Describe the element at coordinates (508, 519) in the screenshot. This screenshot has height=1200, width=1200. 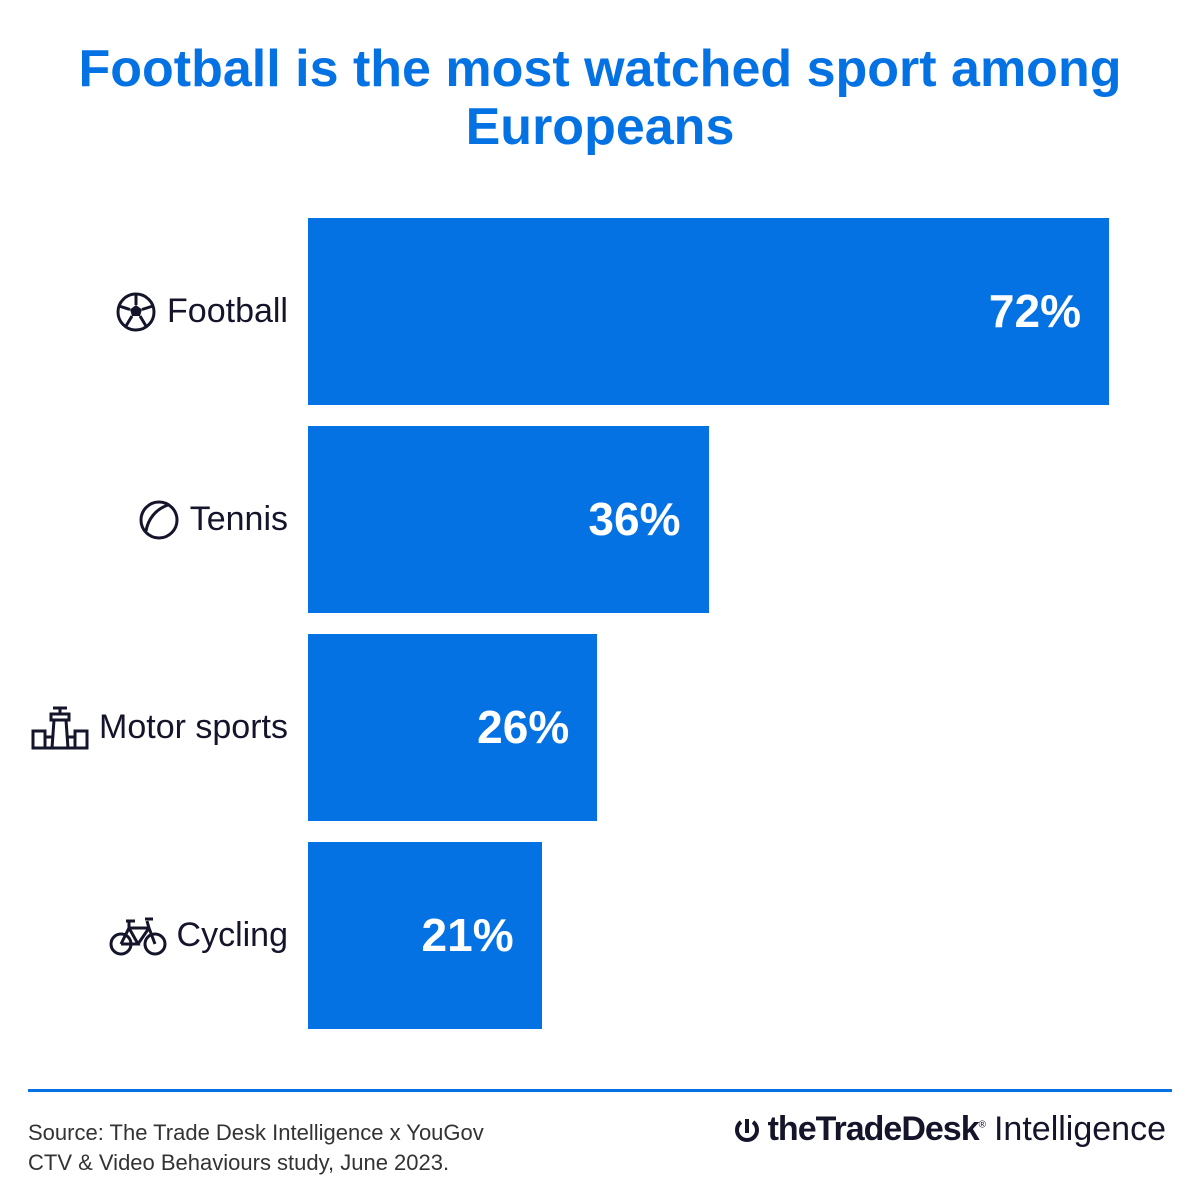
I see `bar: 36%` at that location.